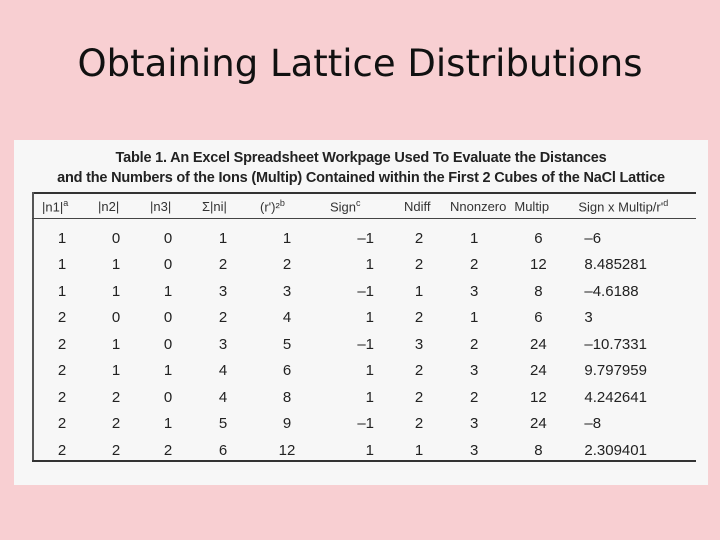 The image size is (720, 540). What do you see at coordinates (358, 202) in the screenshot?
I see `column-header-footnote: c` at bounding box center [358, 202].